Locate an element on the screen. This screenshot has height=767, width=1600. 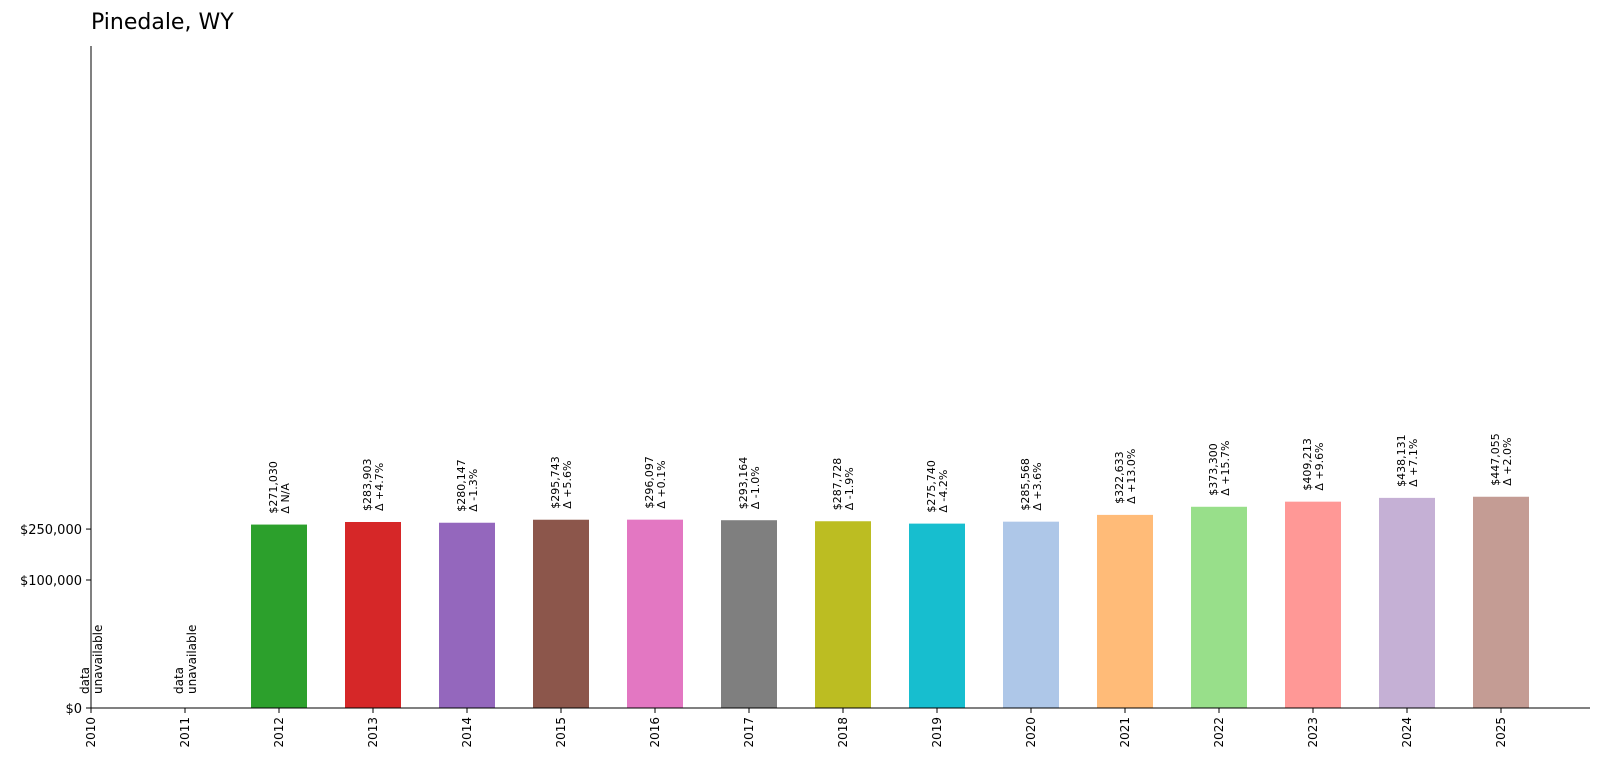
bar-2013 is located at coordinates (373, 614).